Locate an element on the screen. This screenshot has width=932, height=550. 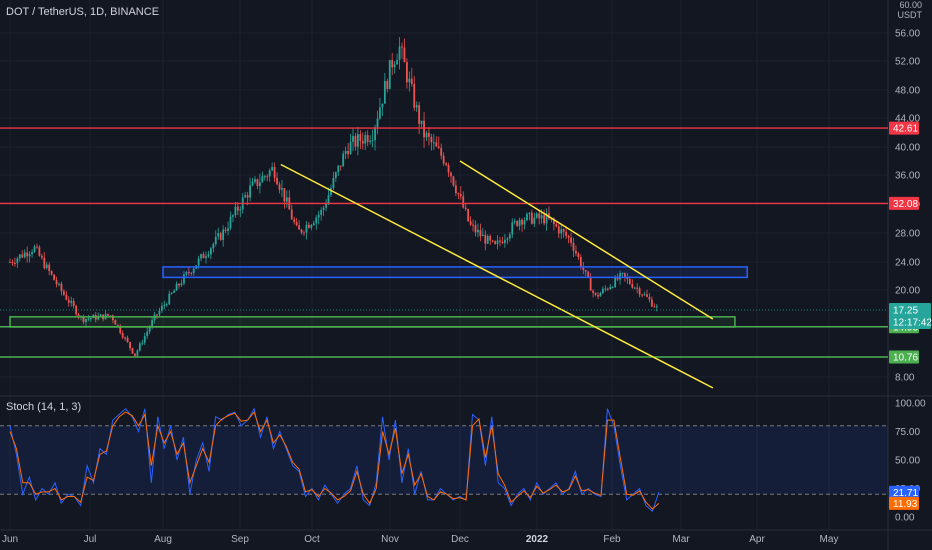
stoch-tick-label: 100.00 is located at coordinates (910, 404).